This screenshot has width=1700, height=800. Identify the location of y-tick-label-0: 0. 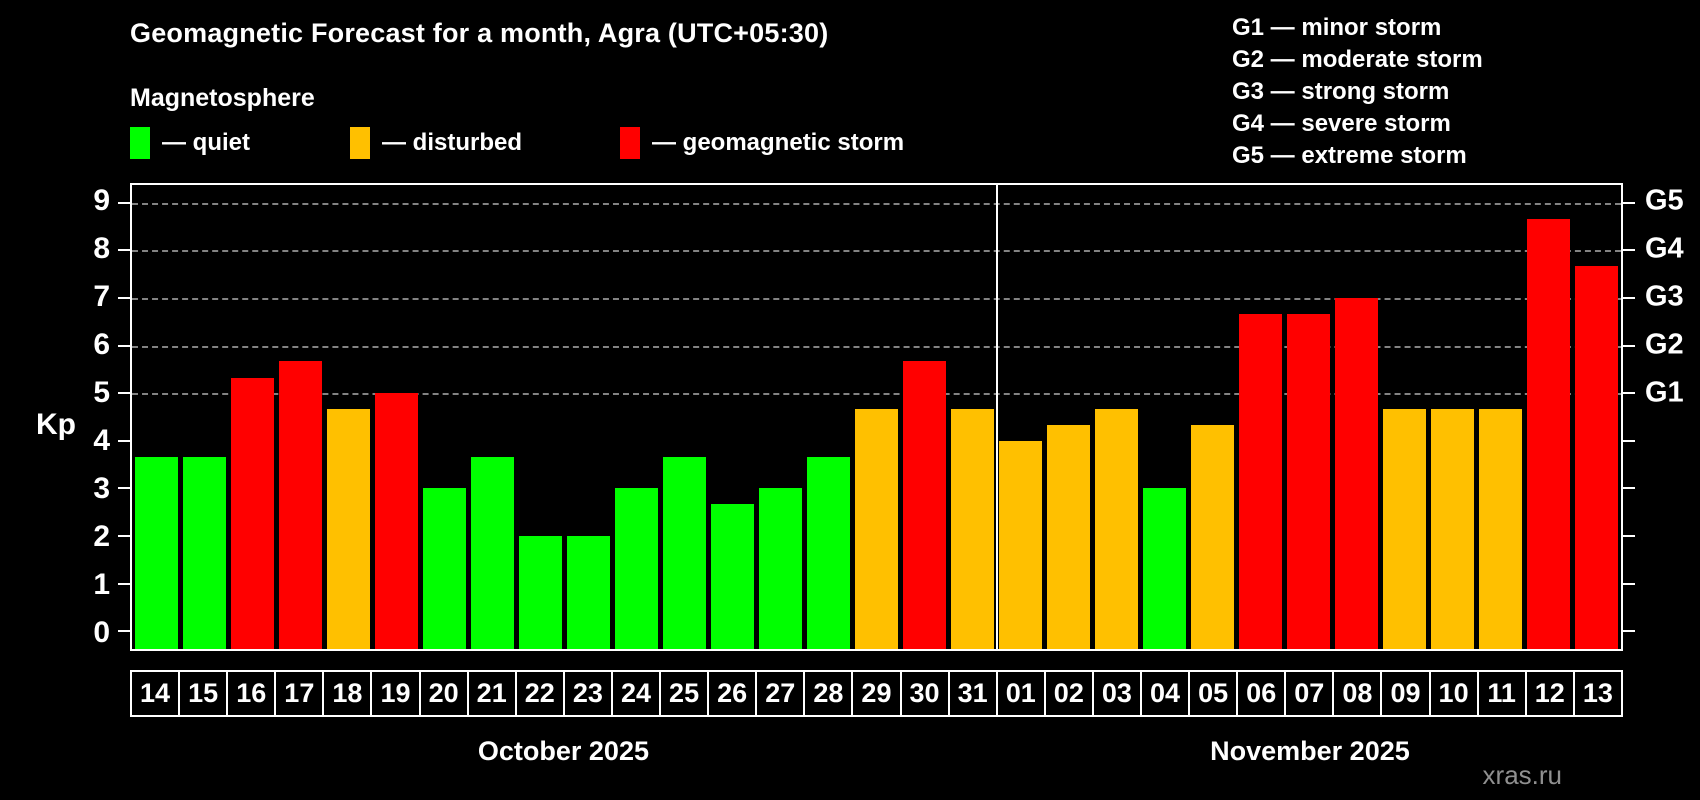
(101, 632).